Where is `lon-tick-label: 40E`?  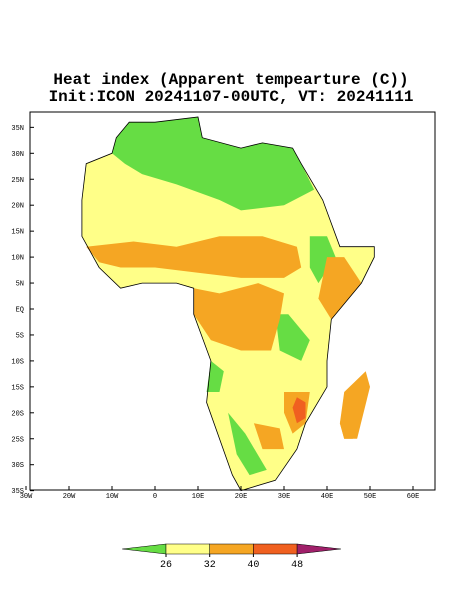
lon-tick-label: 40E is located at coordinates (327, 497).